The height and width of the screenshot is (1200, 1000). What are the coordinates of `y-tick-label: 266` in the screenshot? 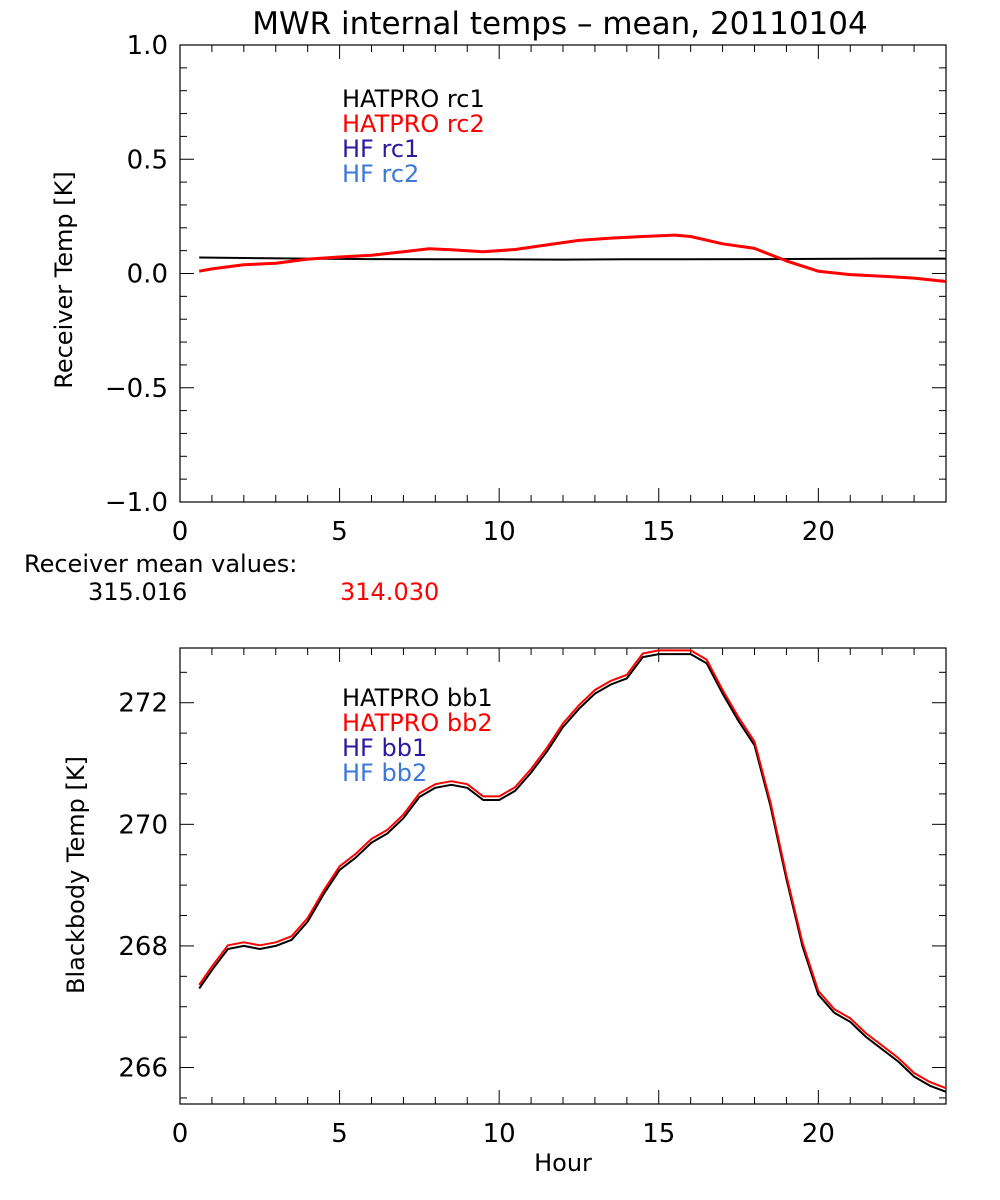 It's located at (143, 1069).